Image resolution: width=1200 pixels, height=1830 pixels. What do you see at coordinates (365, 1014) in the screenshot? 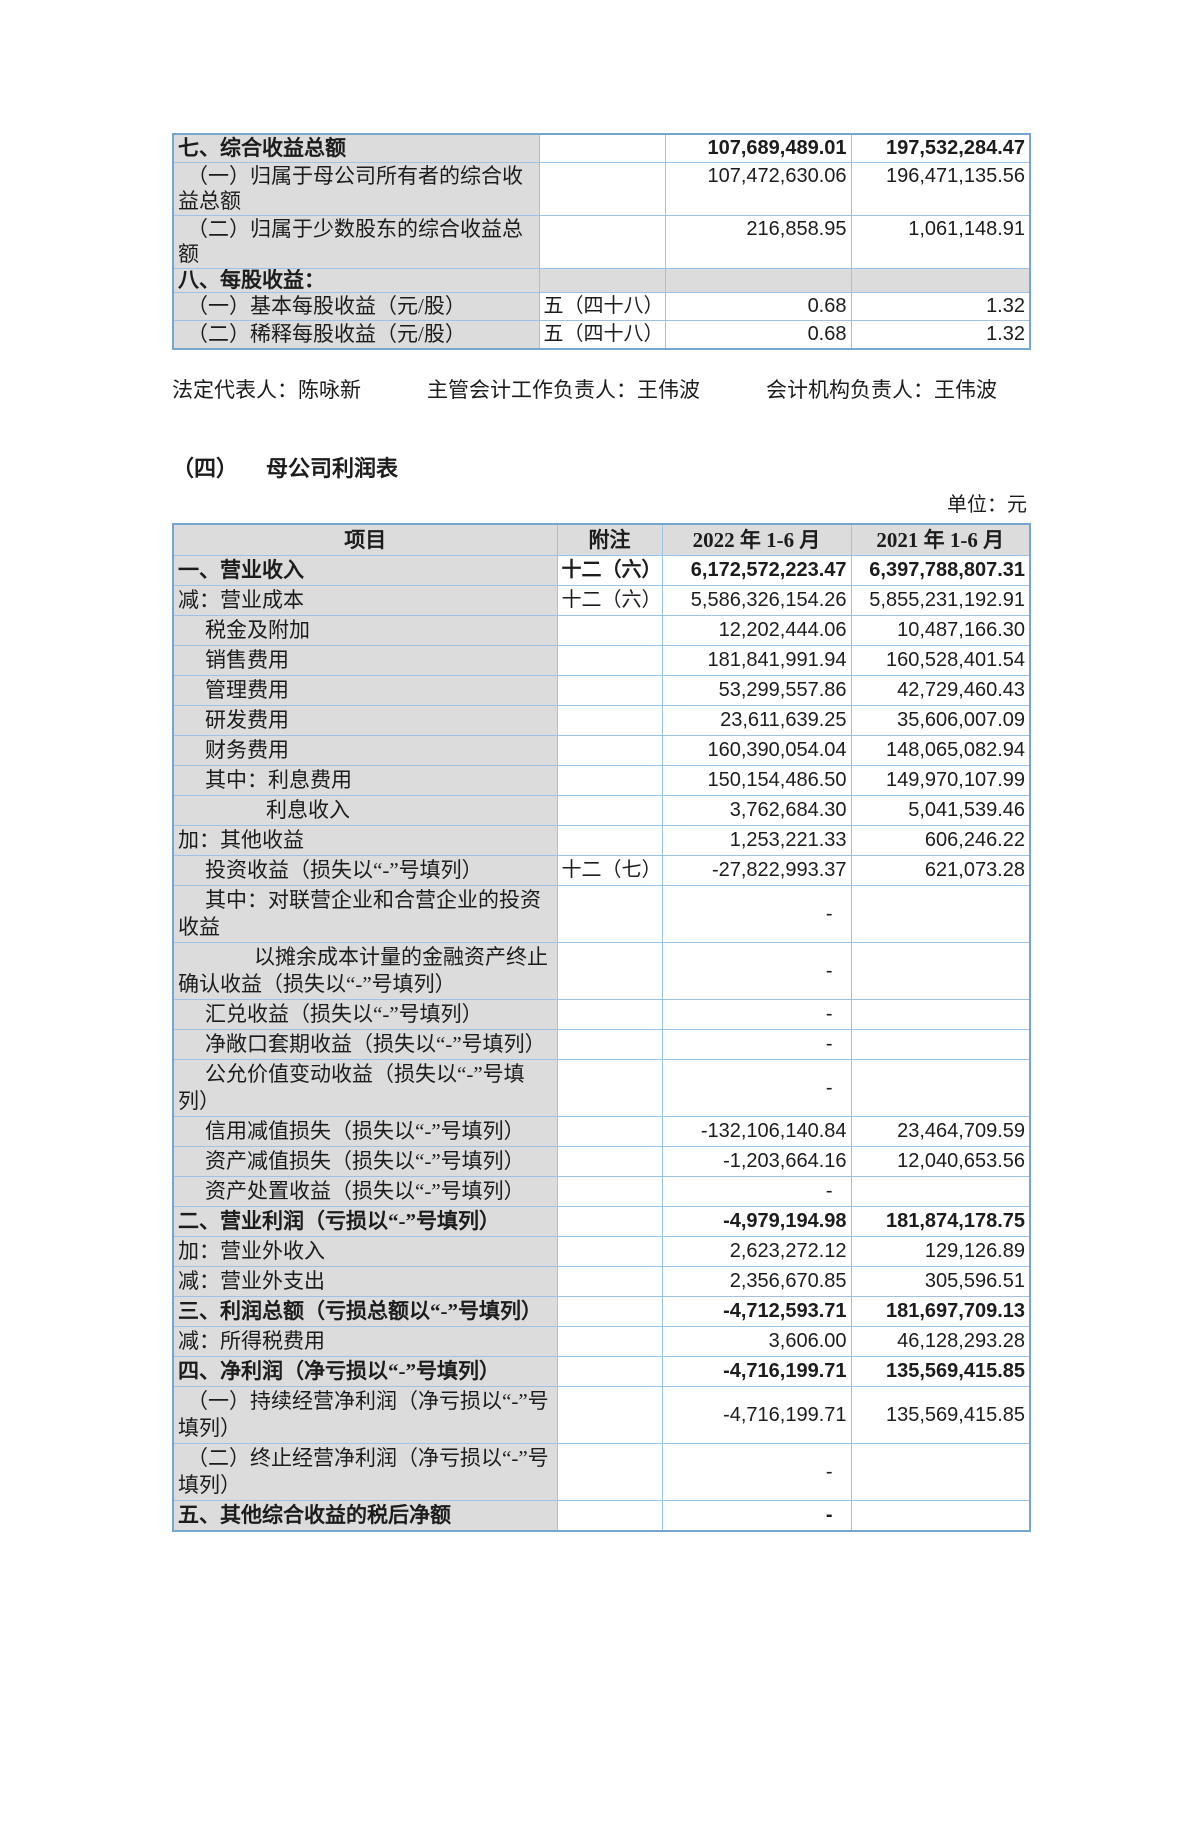
I see `row-label: 汇兑收益（损失以“-”号填列）` at bounding box center [365, 1014].